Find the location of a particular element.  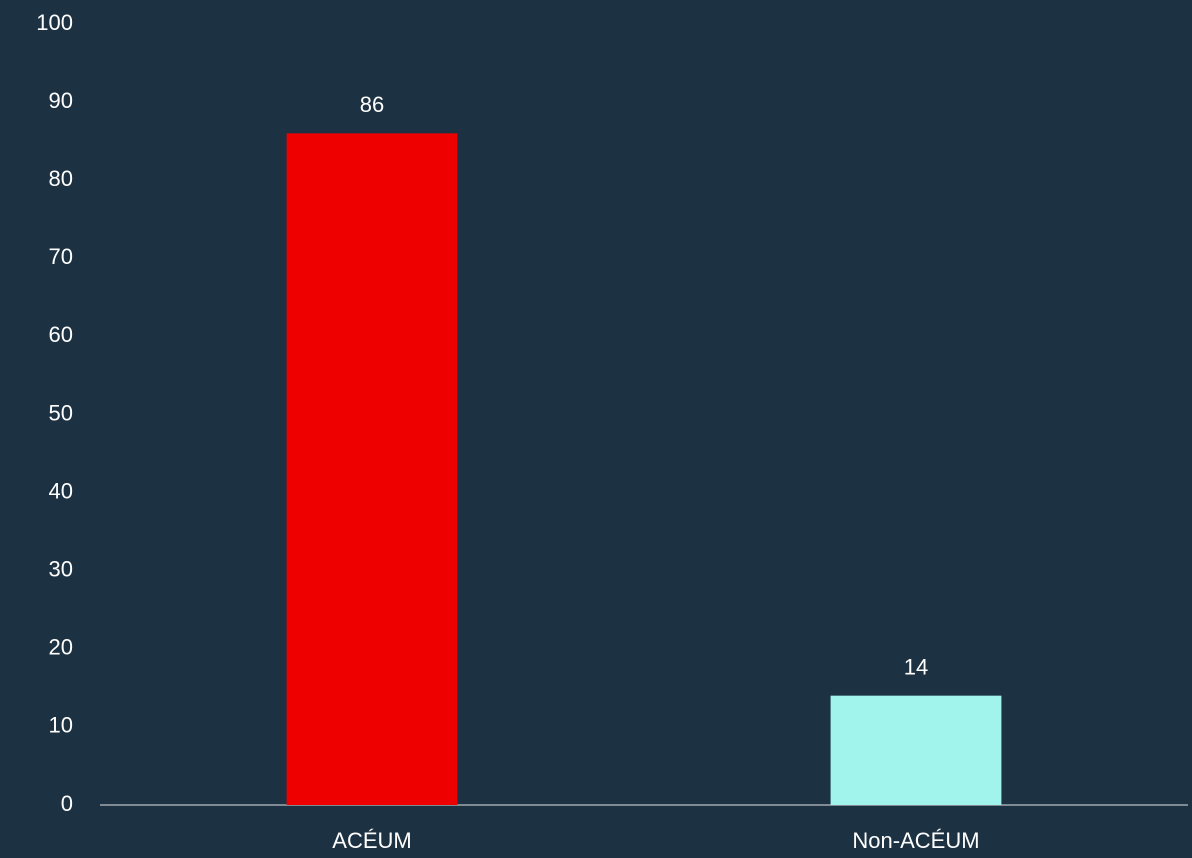

y-tick-label: 90 is located at coordinates (61, 100).